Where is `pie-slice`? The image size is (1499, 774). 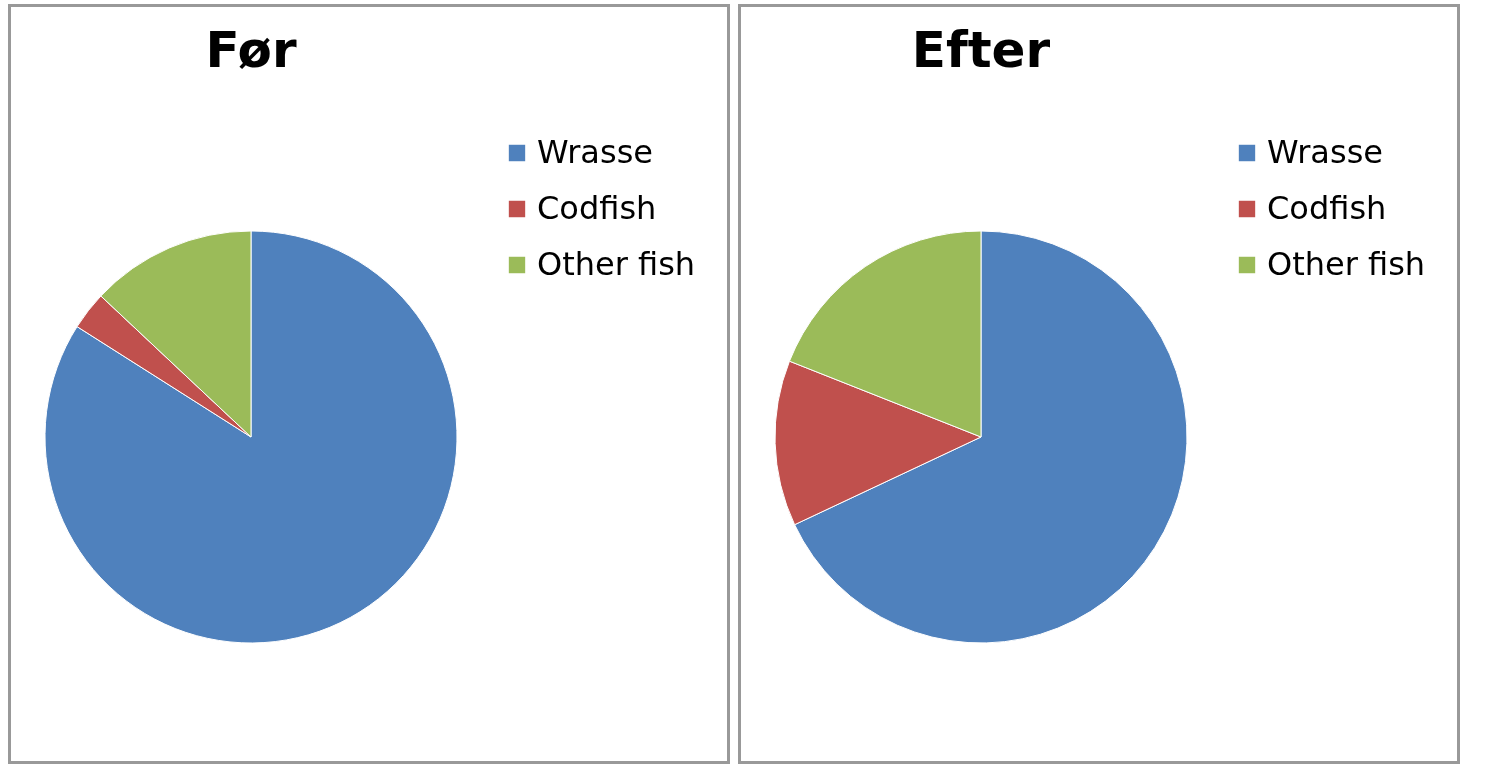
pie-slice is located at coordinates (251, 437).